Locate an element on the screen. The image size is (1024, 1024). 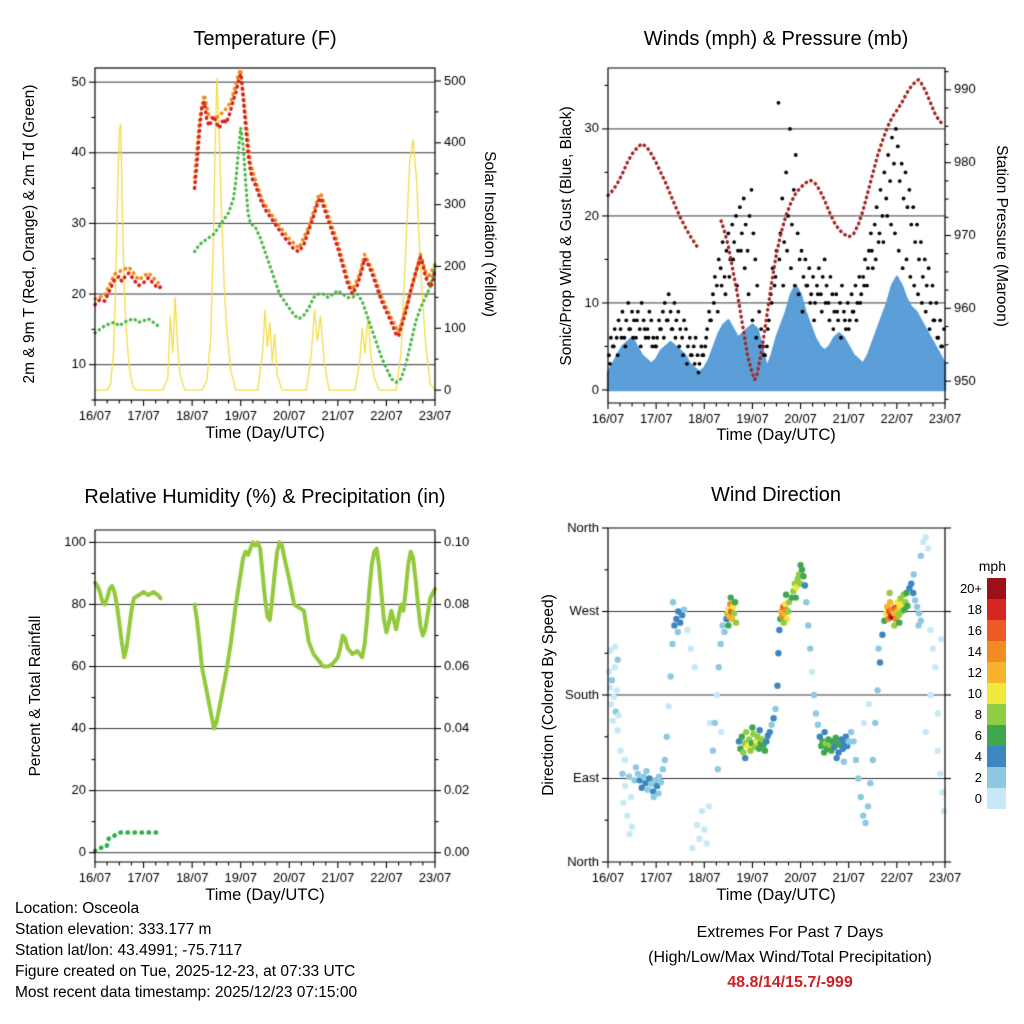
legend-row: 8 is located at coordinates (979, 714).